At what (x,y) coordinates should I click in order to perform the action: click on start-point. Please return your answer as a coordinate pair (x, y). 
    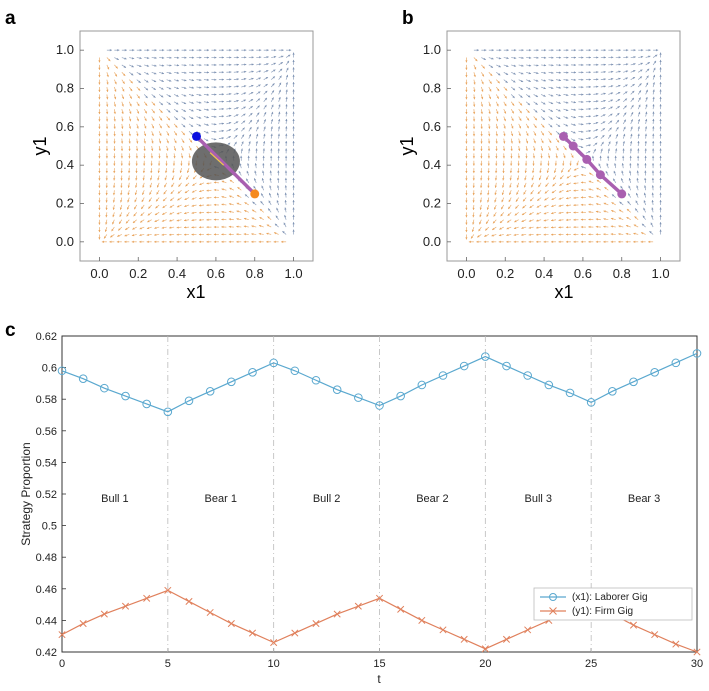
    Looking at the image, I should click on (196, 136).